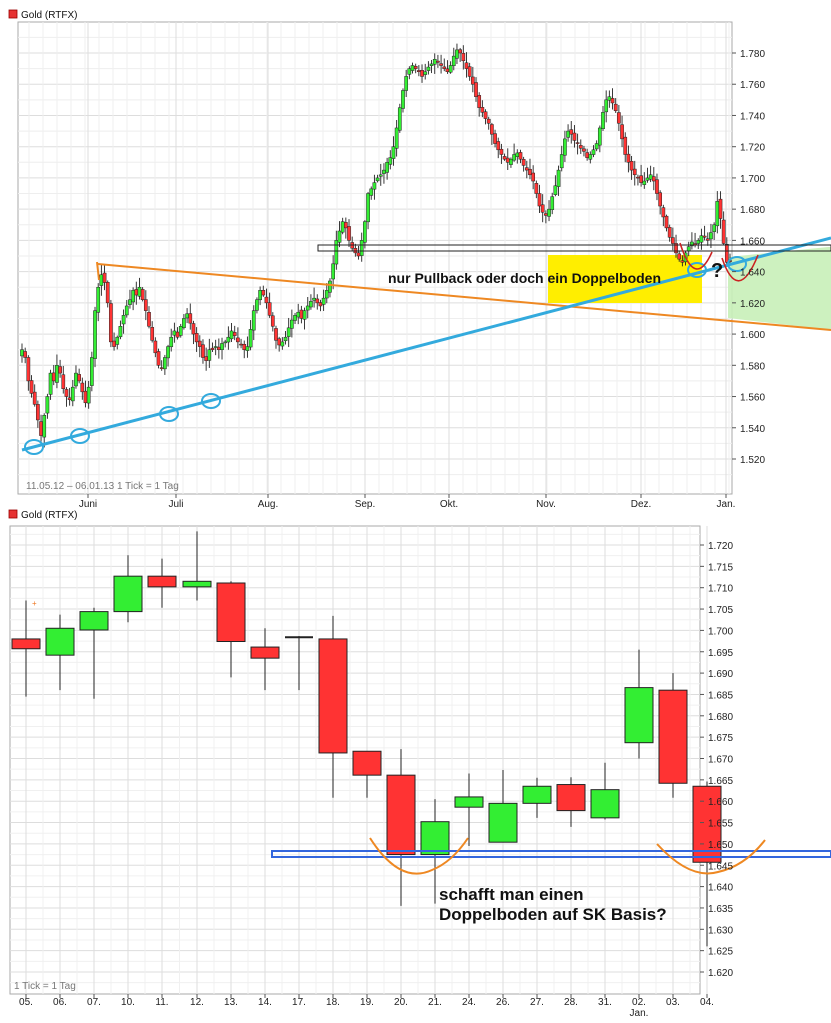 Image resolution: width=831 pixels, height=1023 pixels. What do you see at coordinates (333, 1002) in the screenshot?
I see `bottom-x-tick-label: 18.` at bounding box center [333, 1002].